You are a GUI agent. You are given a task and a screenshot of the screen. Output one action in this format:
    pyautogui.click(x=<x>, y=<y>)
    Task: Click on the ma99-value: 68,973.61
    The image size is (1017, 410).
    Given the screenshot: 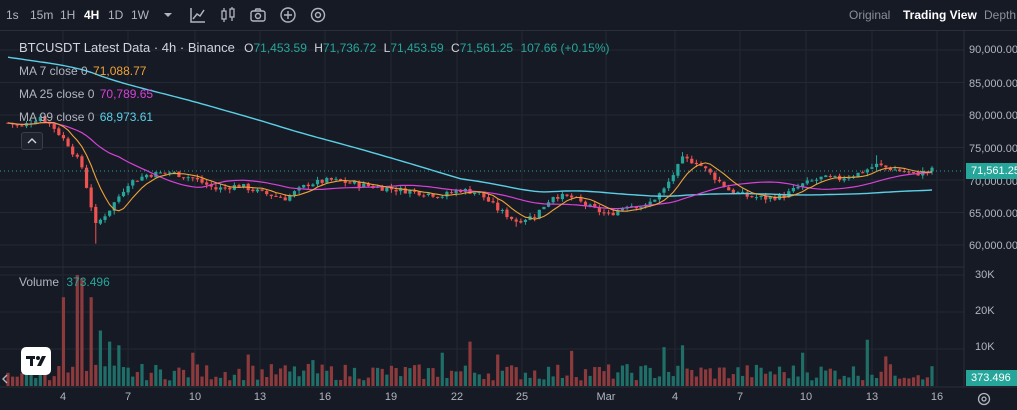 What is the action you would take?
    pyautogui.click(x=126, y=117)
    